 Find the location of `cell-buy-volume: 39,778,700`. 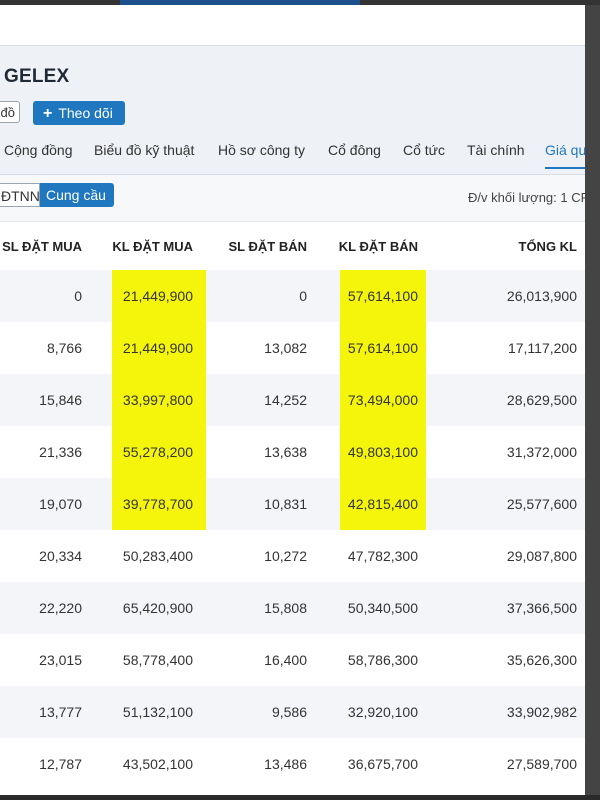

cell-buy-volume: 39,778,700 is located at coordinates (146, 504).